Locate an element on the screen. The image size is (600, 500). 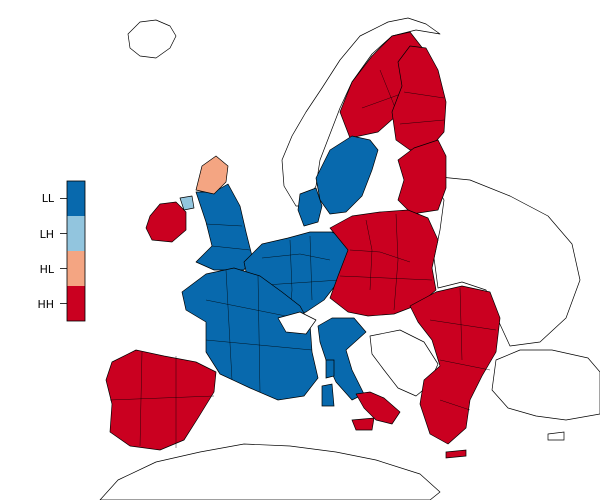
legend-swatch-ll is located at coordinates (76, 198).